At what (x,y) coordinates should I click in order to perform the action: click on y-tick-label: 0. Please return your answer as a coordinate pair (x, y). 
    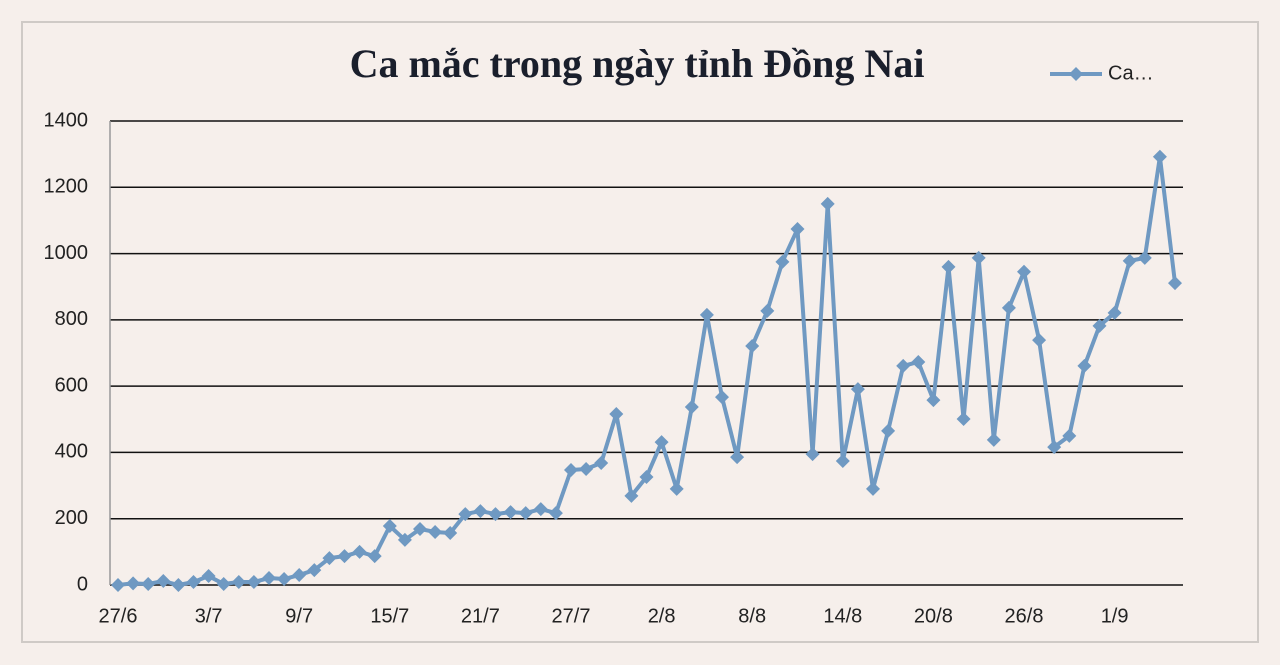
    Looking at the image, I should click on (82, 584).